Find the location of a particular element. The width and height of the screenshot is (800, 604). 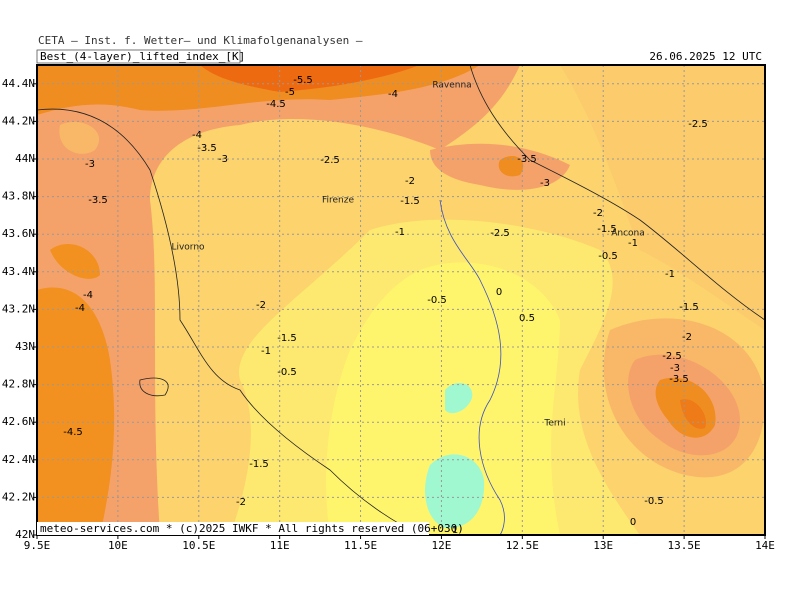

lat-label: 44.4N is located at coordinates (18, 83).